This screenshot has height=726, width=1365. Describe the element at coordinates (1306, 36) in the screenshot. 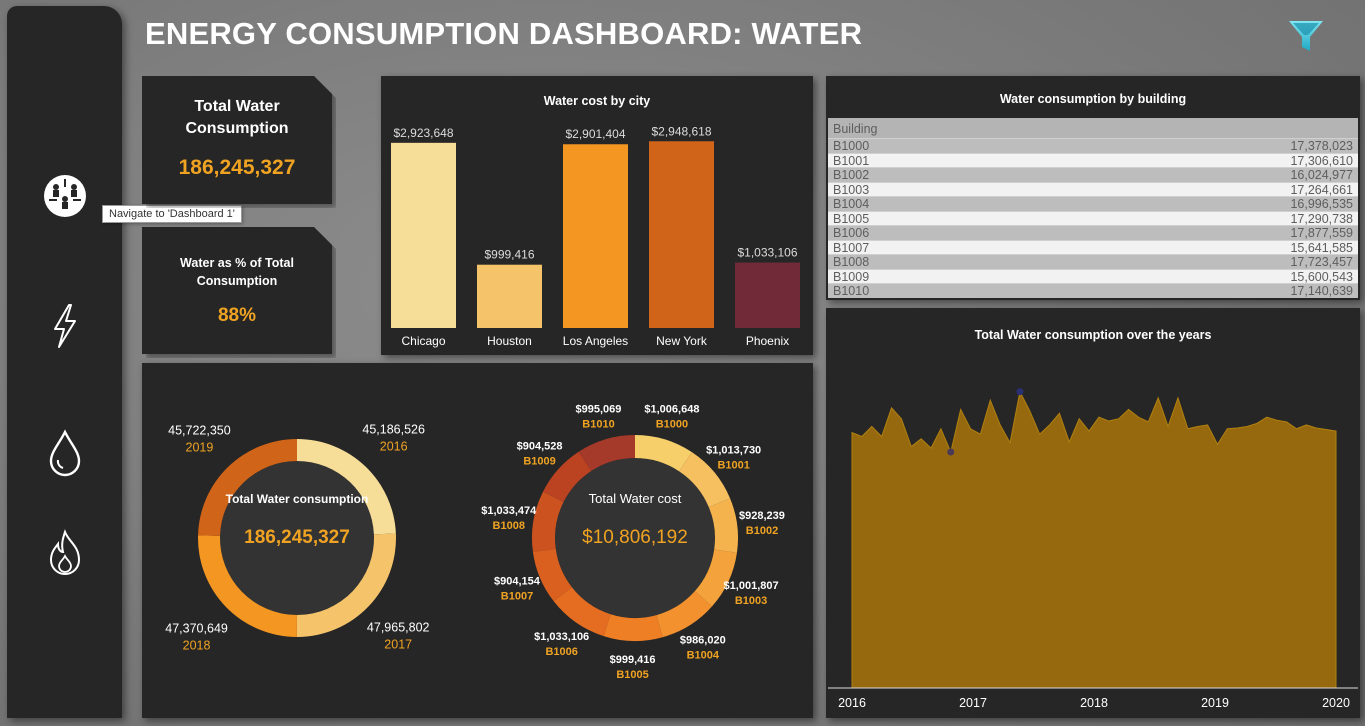

I see `filter-icon` at that location.